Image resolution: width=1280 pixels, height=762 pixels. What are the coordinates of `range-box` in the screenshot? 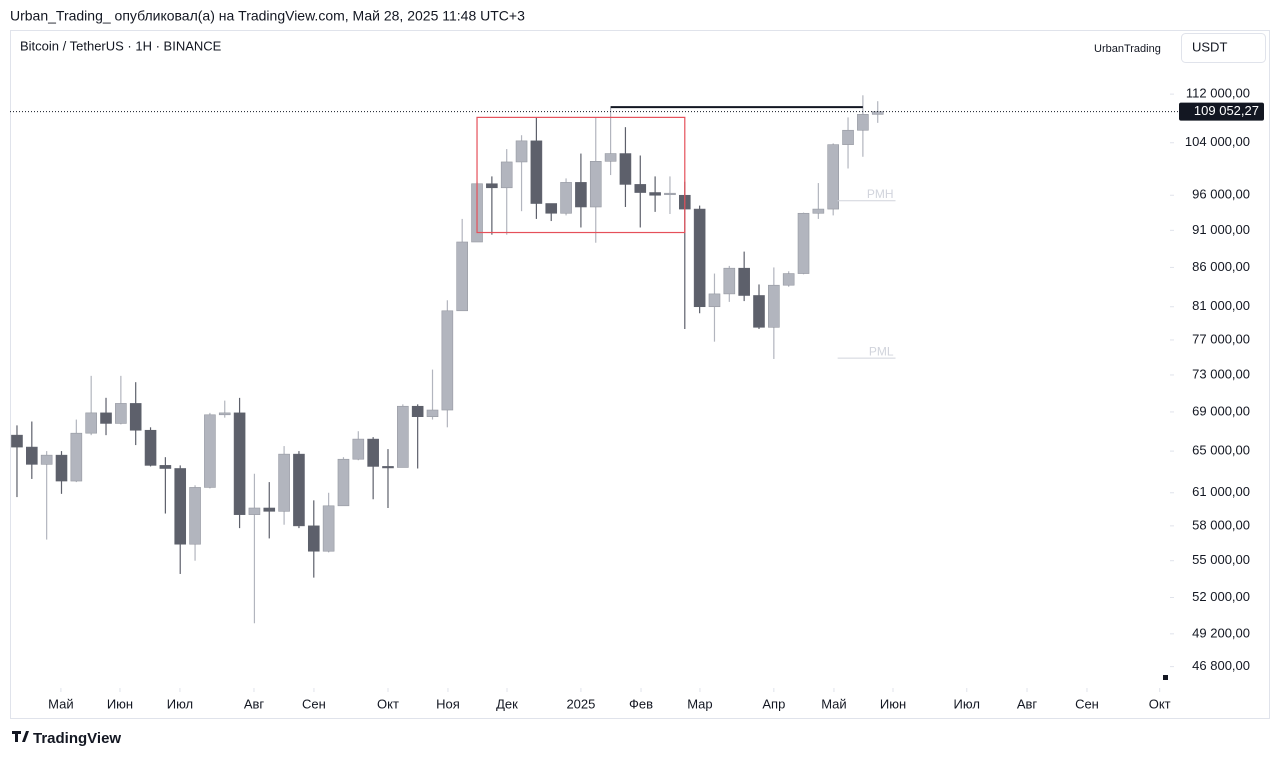 It's located at (581, 175).